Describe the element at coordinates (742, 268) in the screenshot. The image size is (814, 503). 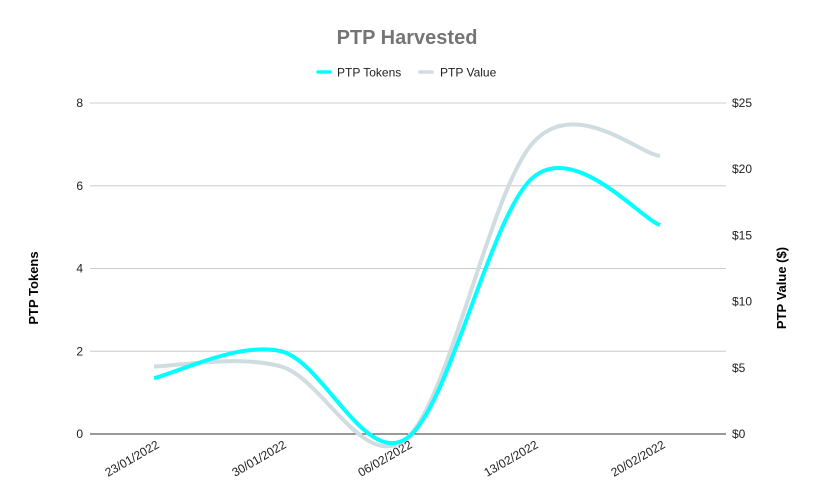
I see `y-axis-right-ticks: $0 $5 $10 $15 $20 $25` at that location.